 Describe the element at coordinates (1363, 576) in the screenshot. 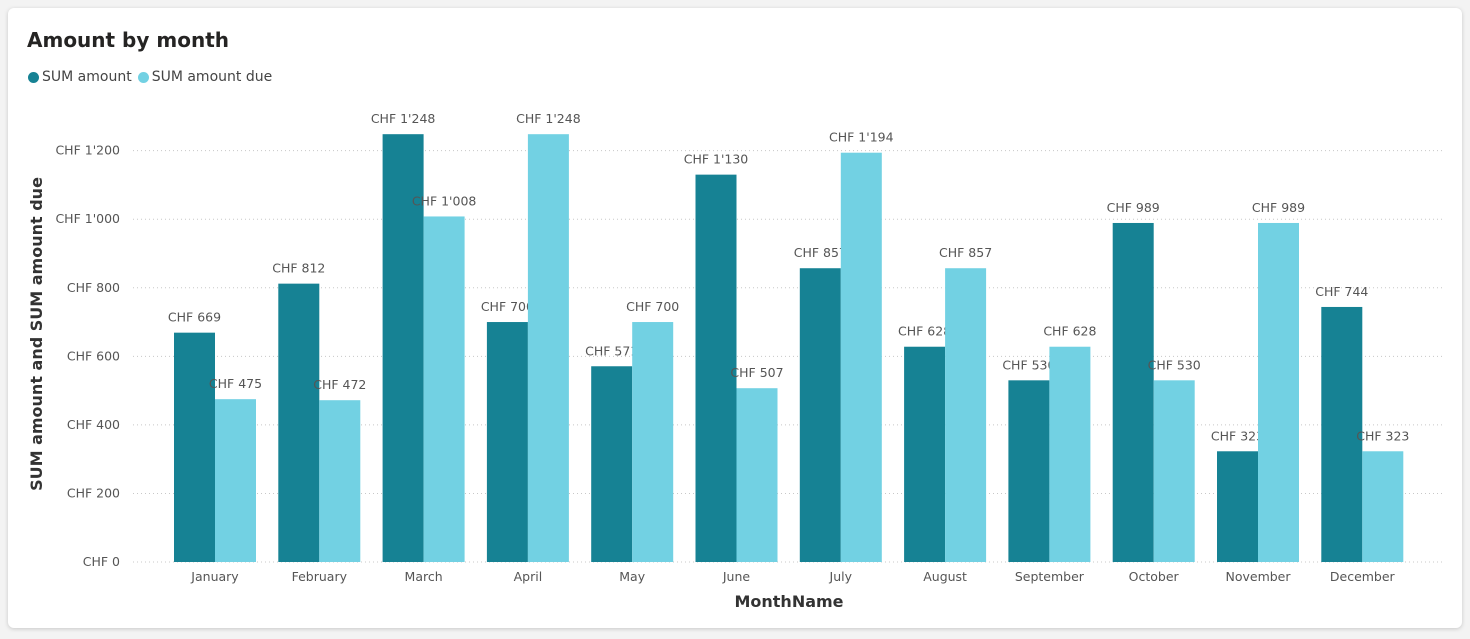

I see `x-tick-label: December` at that location.